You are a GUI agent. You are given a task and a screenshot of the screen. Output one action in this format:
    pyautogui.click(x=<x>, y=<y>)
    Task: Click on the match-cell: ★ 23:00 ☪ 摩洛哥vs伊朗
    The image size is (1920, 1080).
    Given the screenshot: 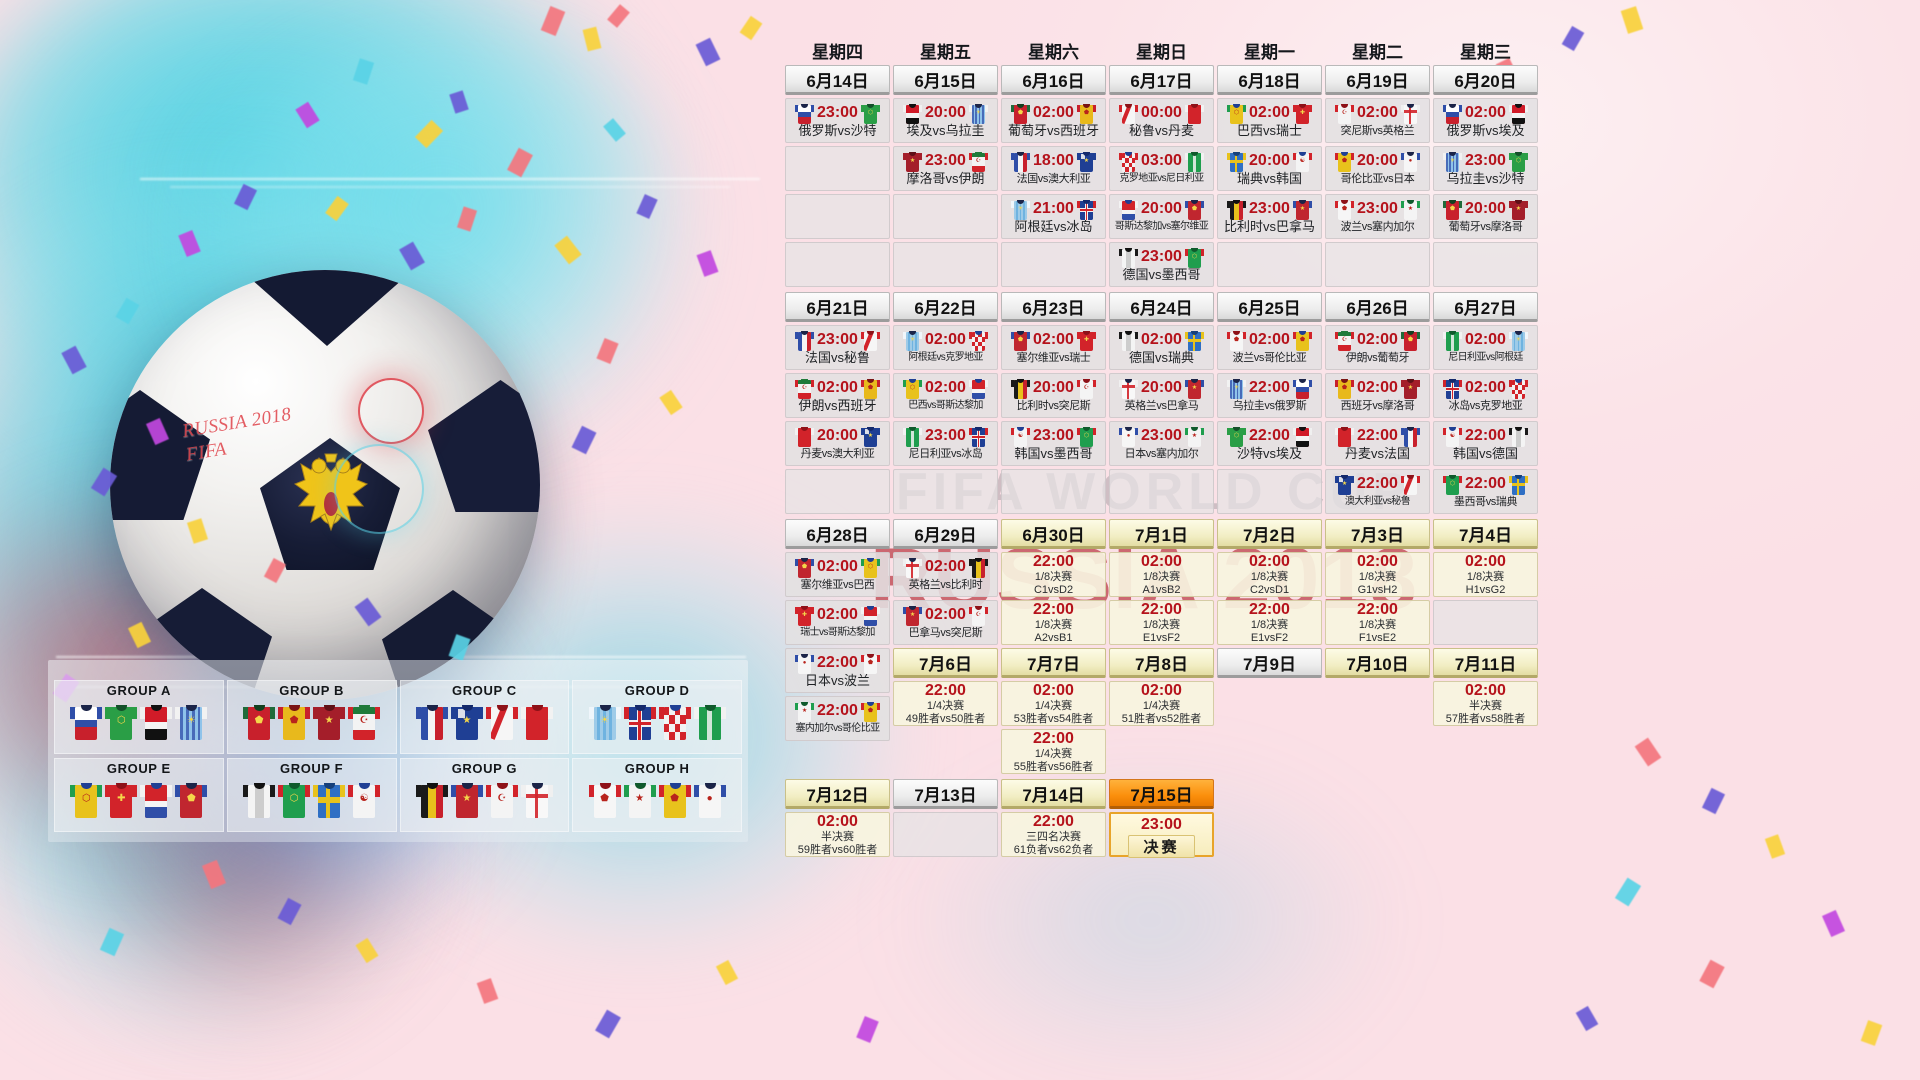 What is the action you would take?
    pyautogui.click(x=945, y=168)
    